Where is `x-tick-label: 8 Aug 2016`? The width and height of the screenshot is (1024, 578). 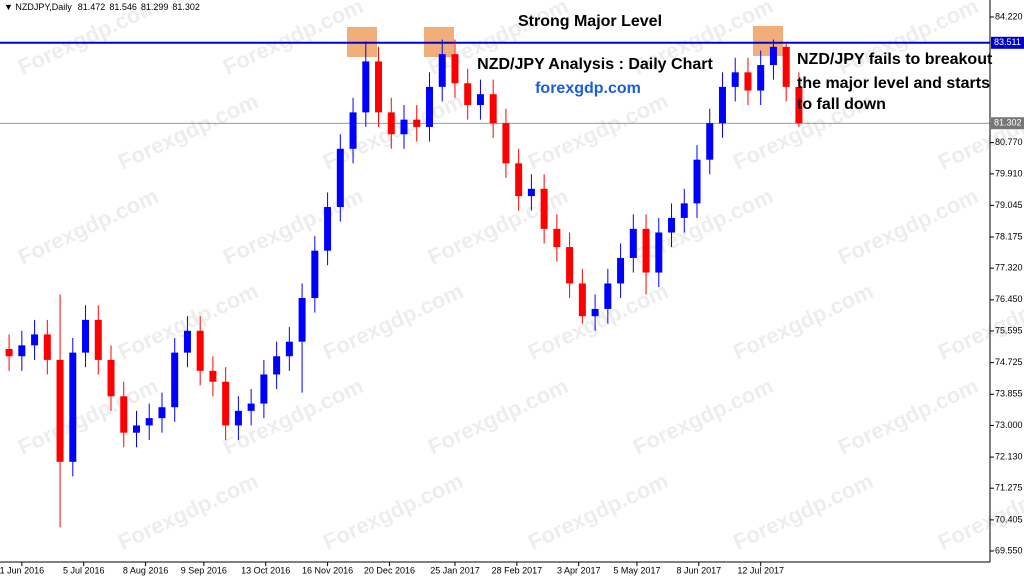
x-tick-label: 8 Aug 2016 is located at coordinates (146, 570).